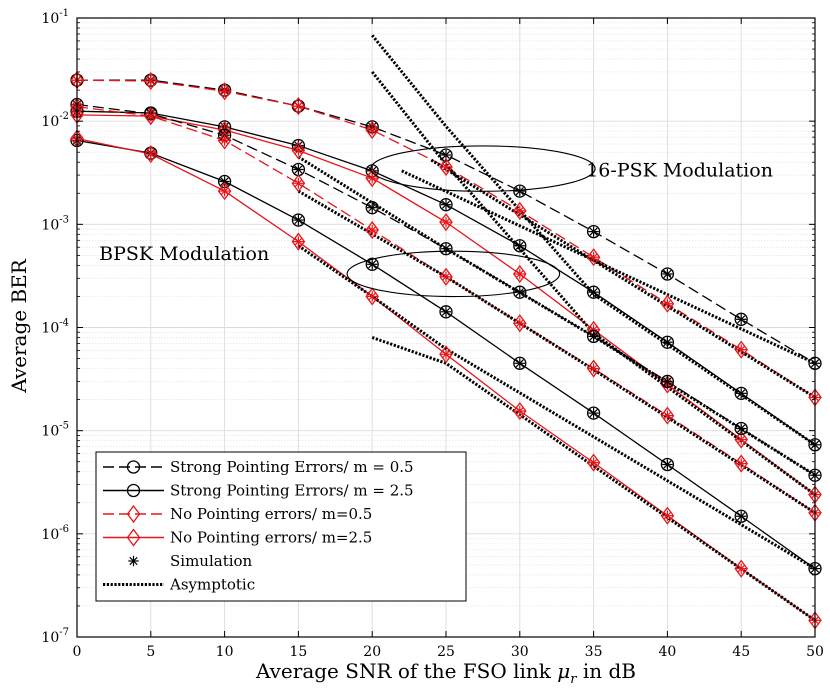  Describe the element at coordinates (446, 652) in the screenshot. I see `x-tick-label: 25` at that location.